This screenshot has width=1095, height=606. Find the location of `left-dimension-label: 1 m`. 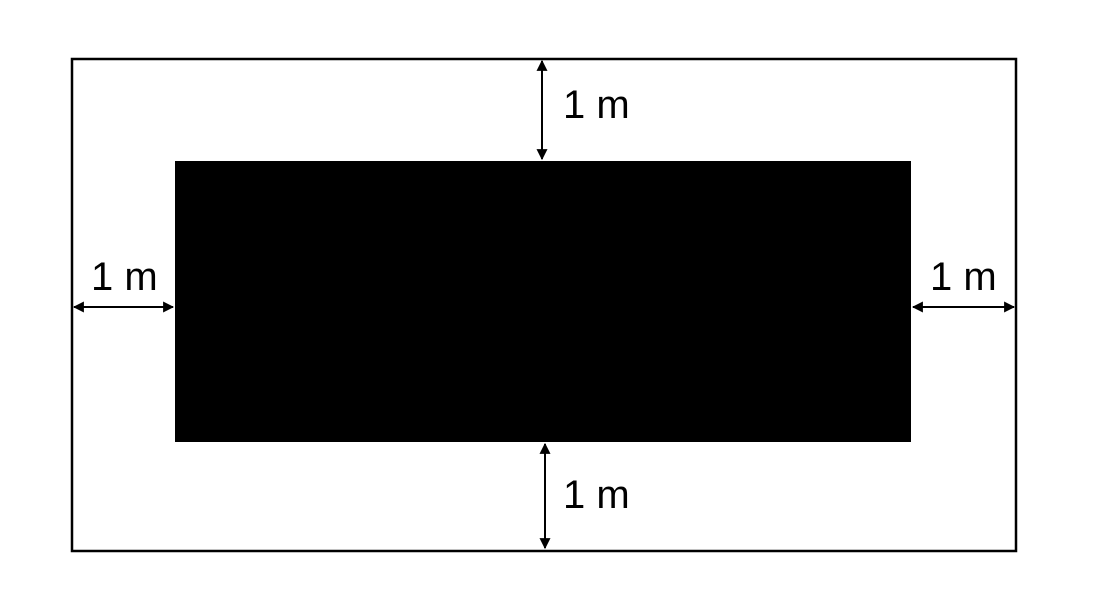

left-dimension-label: 1 m is located at coordinates (124, 277).